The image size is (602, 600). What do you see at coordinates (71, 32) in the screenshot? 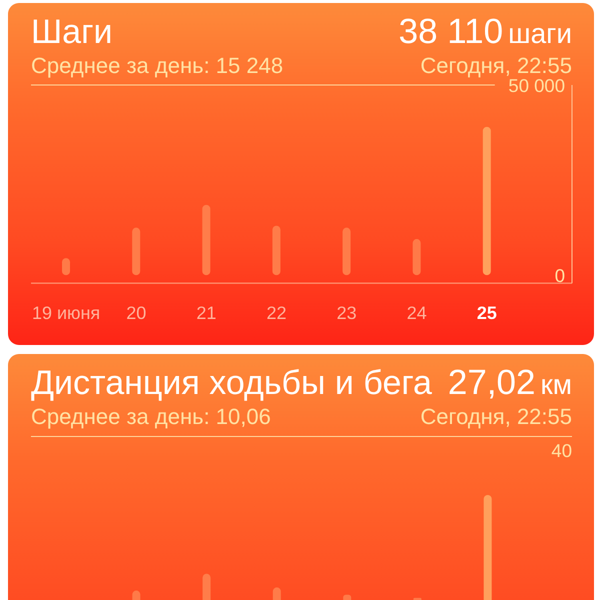
I see `chart-title: Шаги` at bounding box center [71, 32].